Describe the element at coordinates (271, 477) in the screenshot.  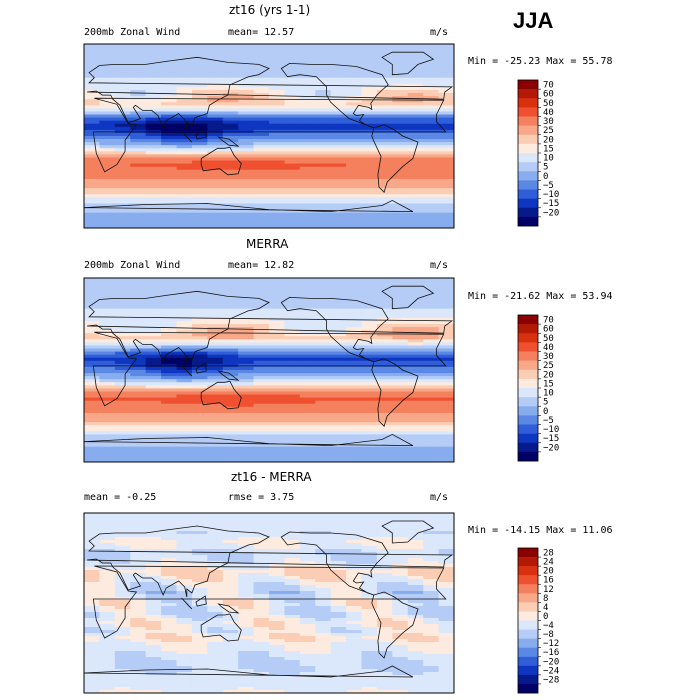
I see `panel-3-title: zt16 - MERRA` at that location.